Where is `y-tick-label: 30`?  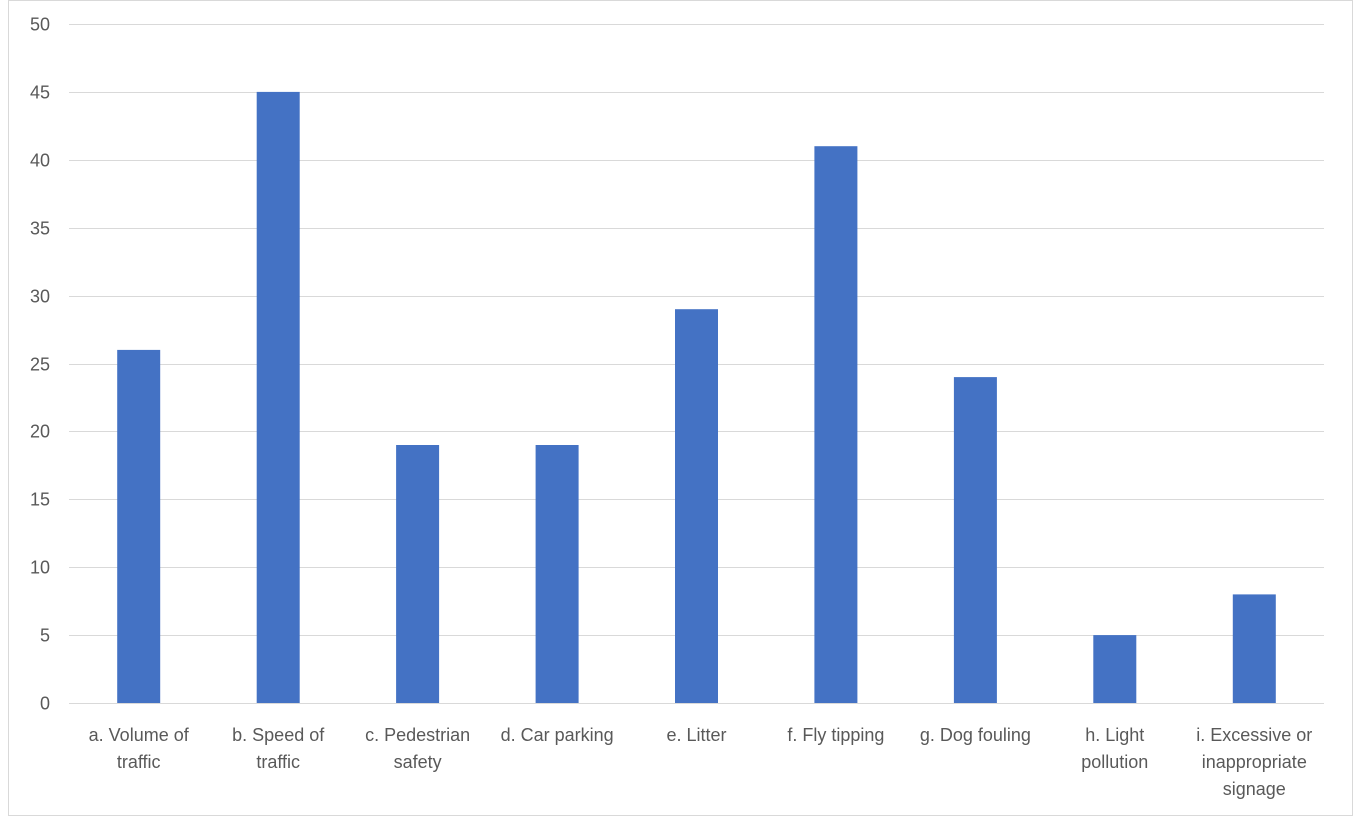
y-tick-label: 30 is located at coordinates (40, 297).